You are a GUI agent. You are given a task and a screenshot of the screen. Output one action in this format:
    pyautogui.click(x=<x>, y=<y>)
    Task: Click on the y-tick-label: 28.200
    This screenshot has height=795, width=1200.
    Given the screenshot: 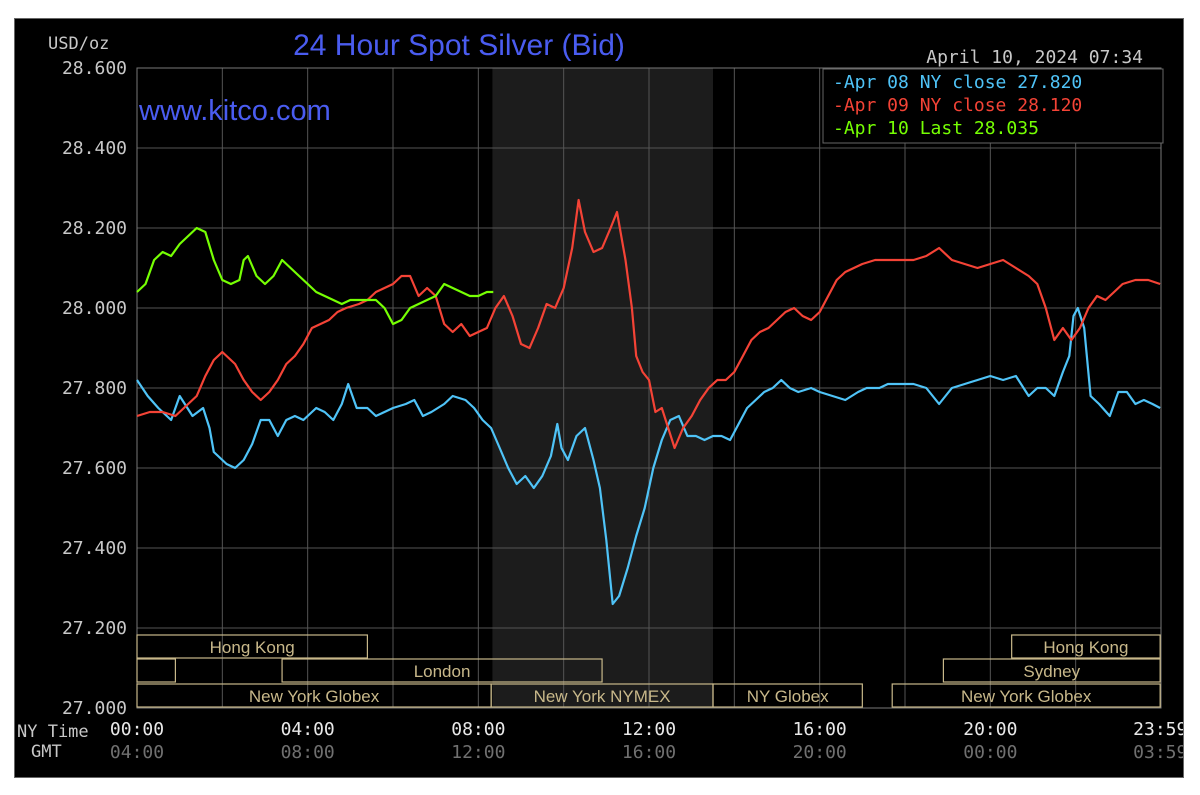 What is the action you would take?
    pyautogui.click(x=94, y=228)
    